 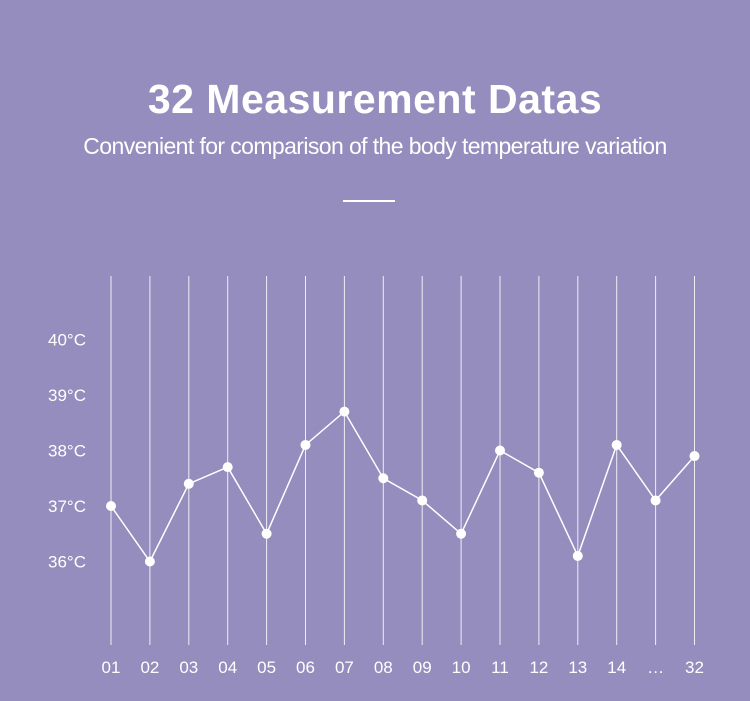 I want to click on x-tick-label: 08, so click(x=383, y=667).